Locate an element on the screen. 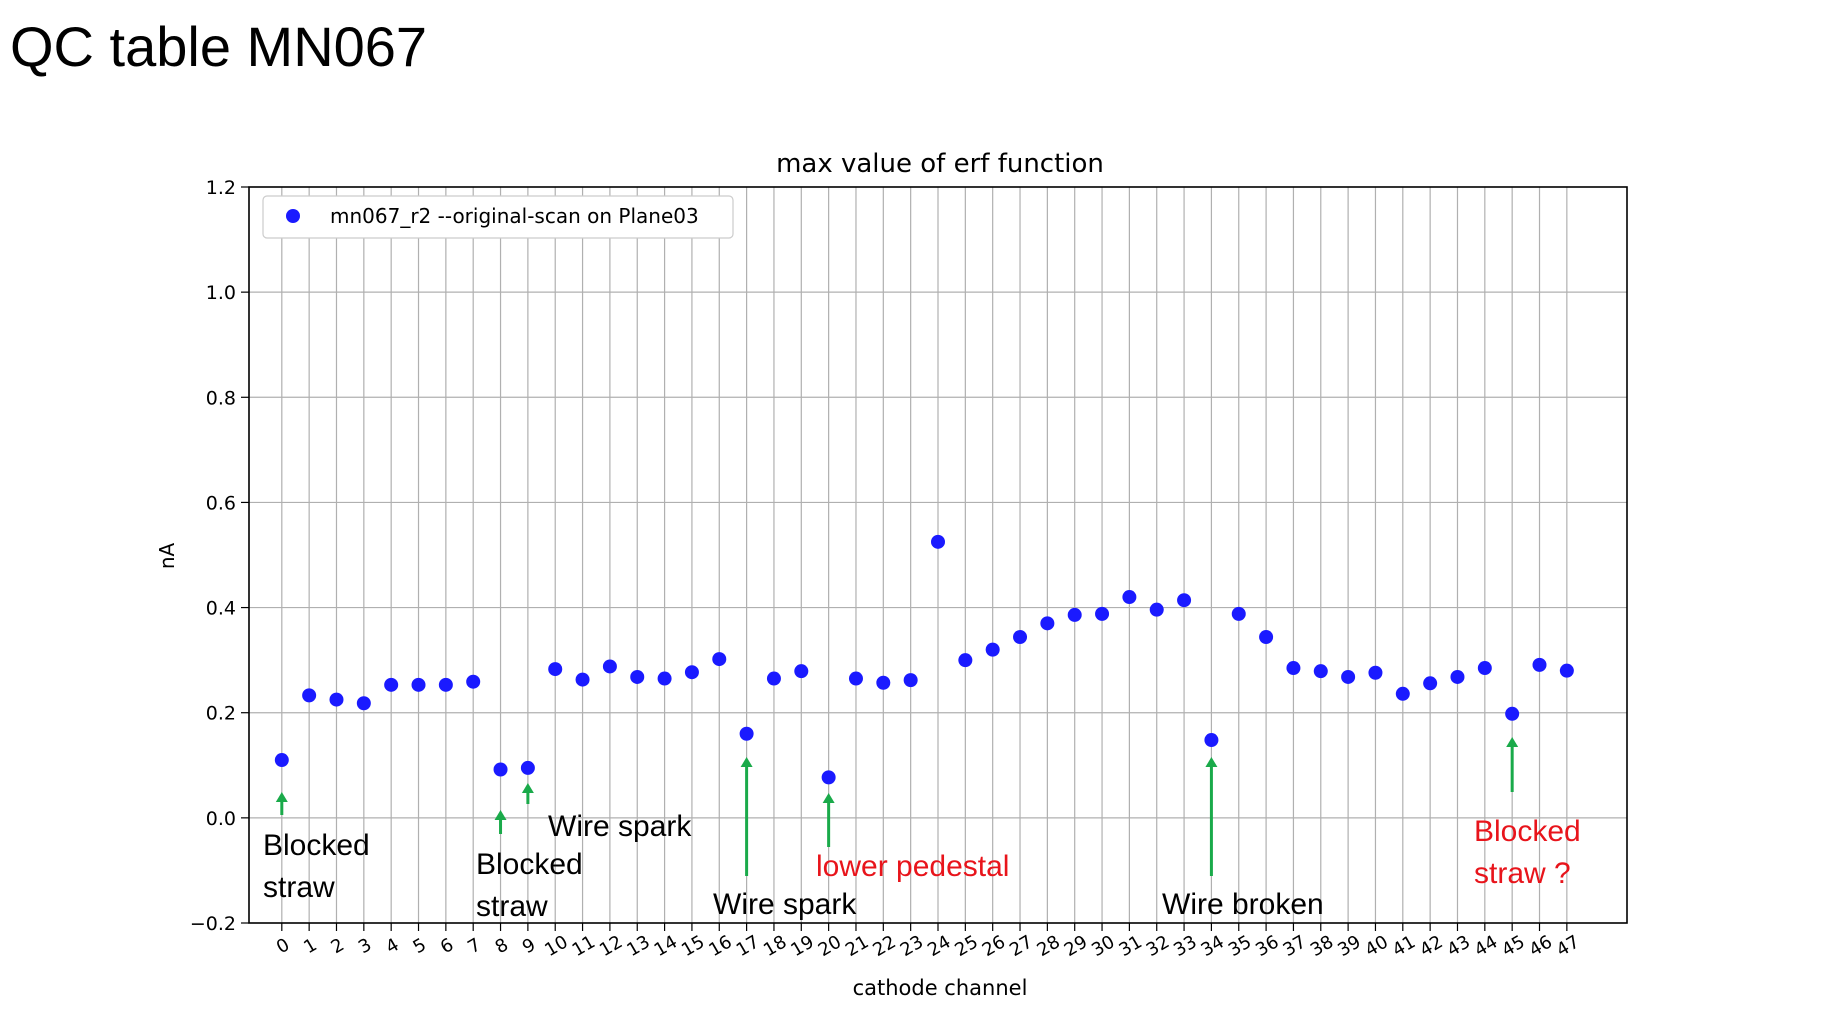 This screenshot has height=1022, width=1838. legend-marker is located at coordinates (293, 216).